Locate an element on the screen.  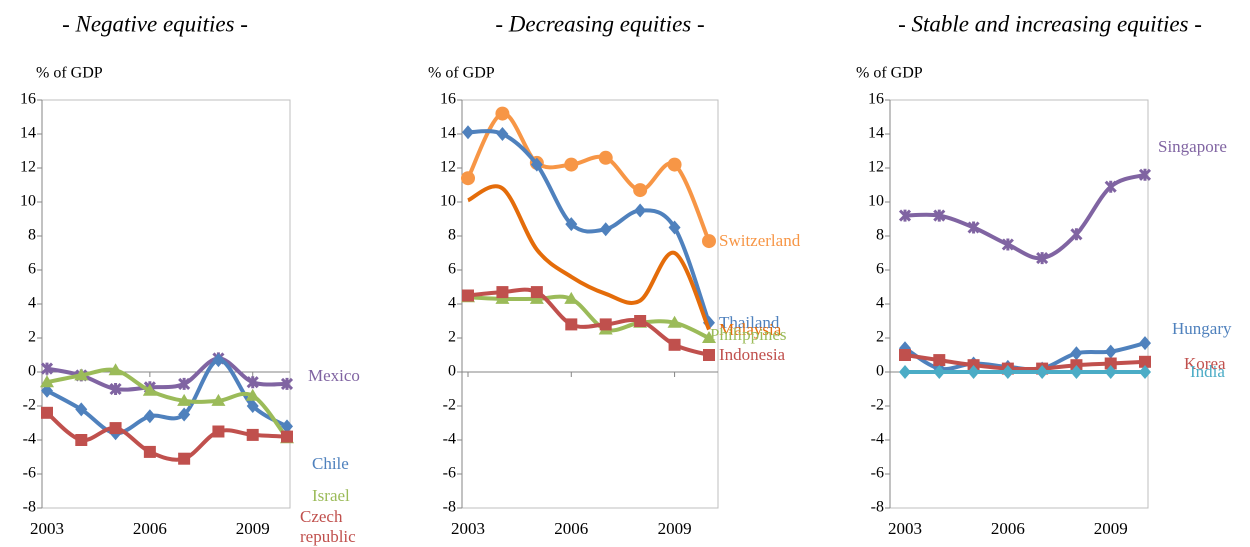
series-label: Hungary is located at coordinates (1202, 329).